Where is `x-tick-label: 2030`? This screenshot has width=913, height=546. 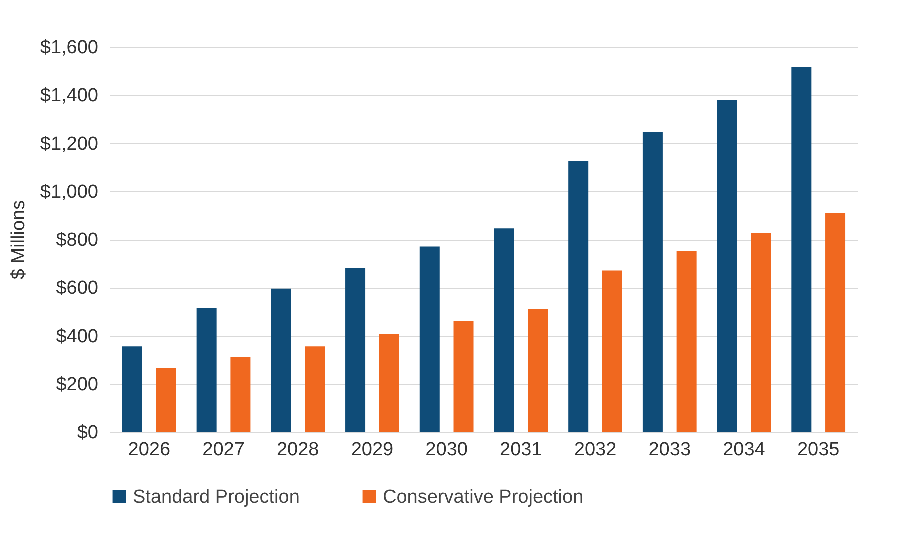 x-tick-label: 2030 is located at coordinates (447, 450).